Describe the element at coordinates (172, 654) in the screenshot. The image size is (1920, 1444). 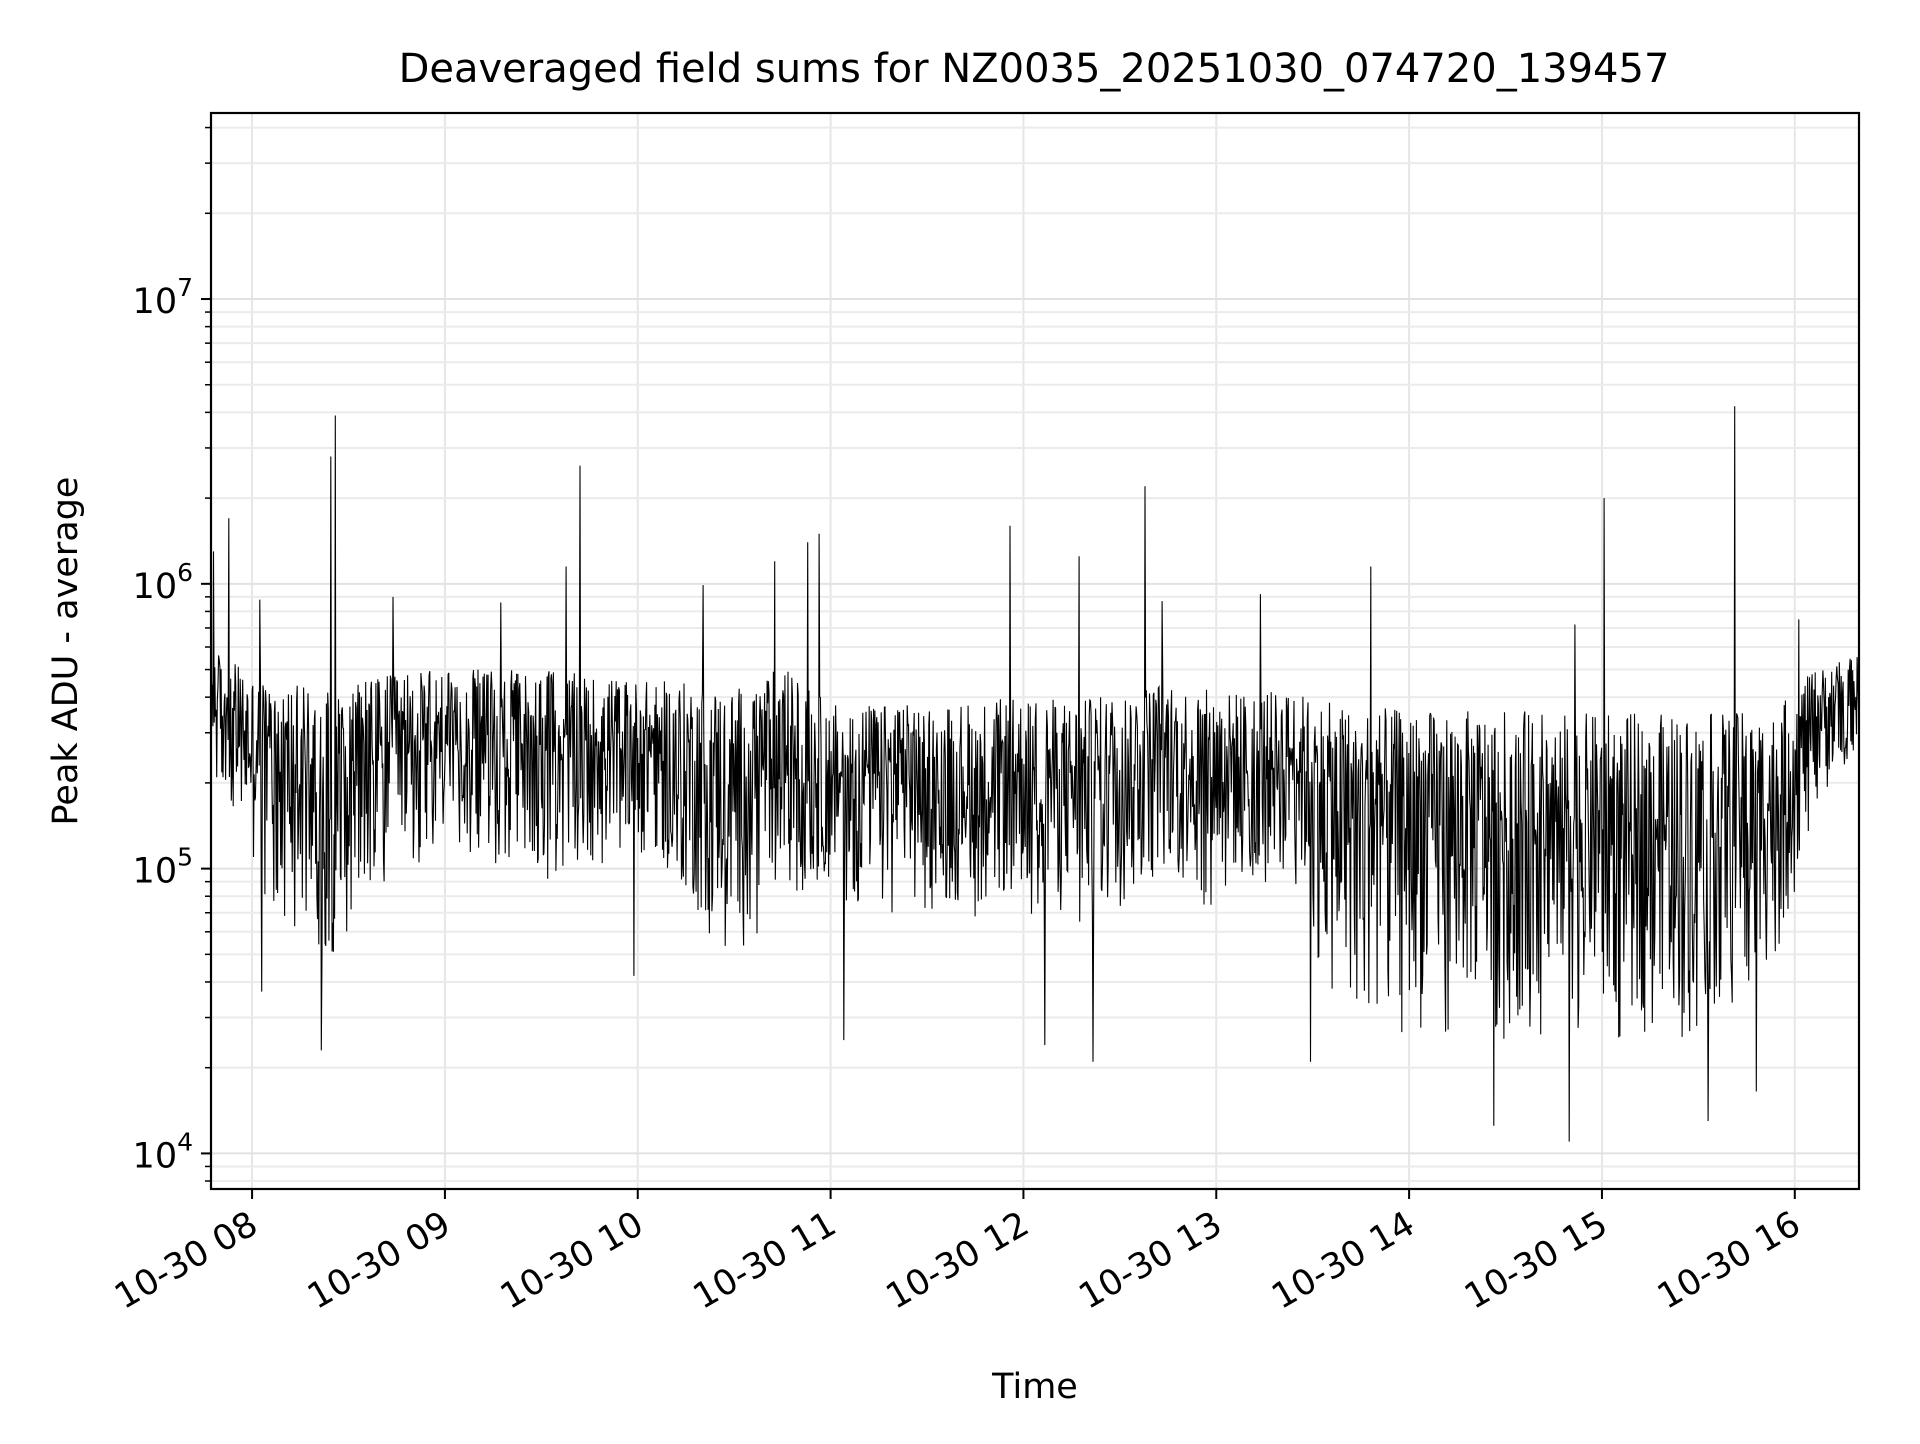
I see `y-axis: 10⁴ 10⁵ 10⁶ 10⁷` at that location.